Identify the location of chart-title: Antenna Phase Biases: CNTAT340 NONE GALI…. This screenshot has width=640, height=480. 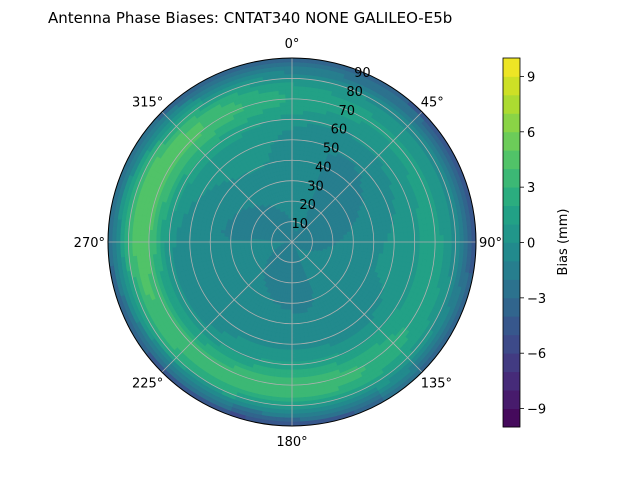
(250, 18).